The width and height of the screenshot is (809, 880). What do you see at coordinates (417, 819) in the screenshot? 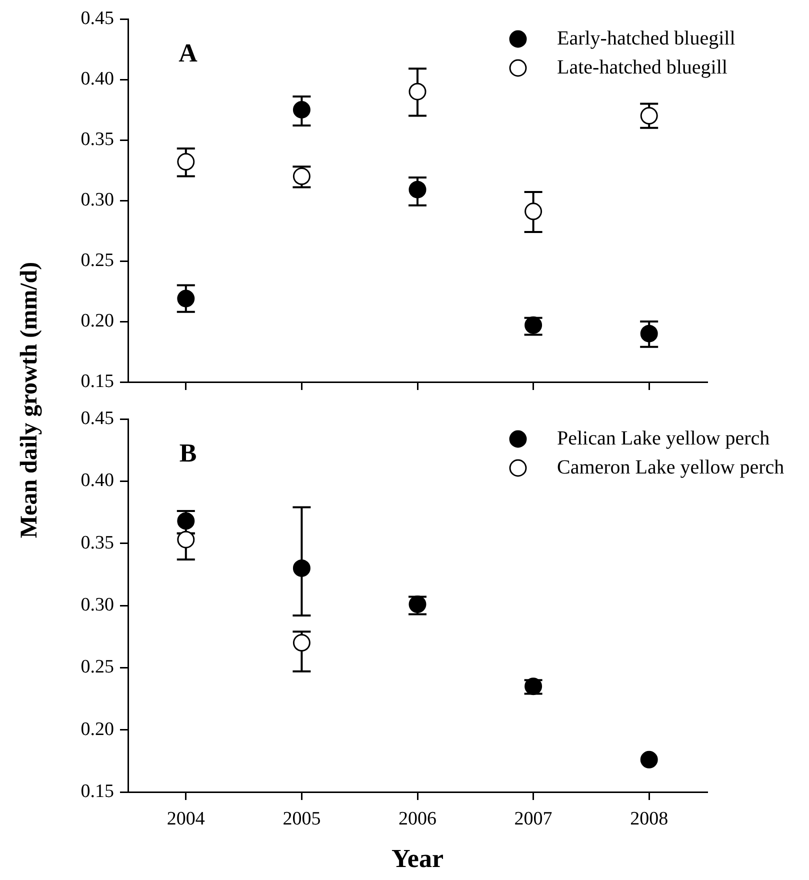
I see `x-tick-label: 2006` at bounding box center [417, 819].